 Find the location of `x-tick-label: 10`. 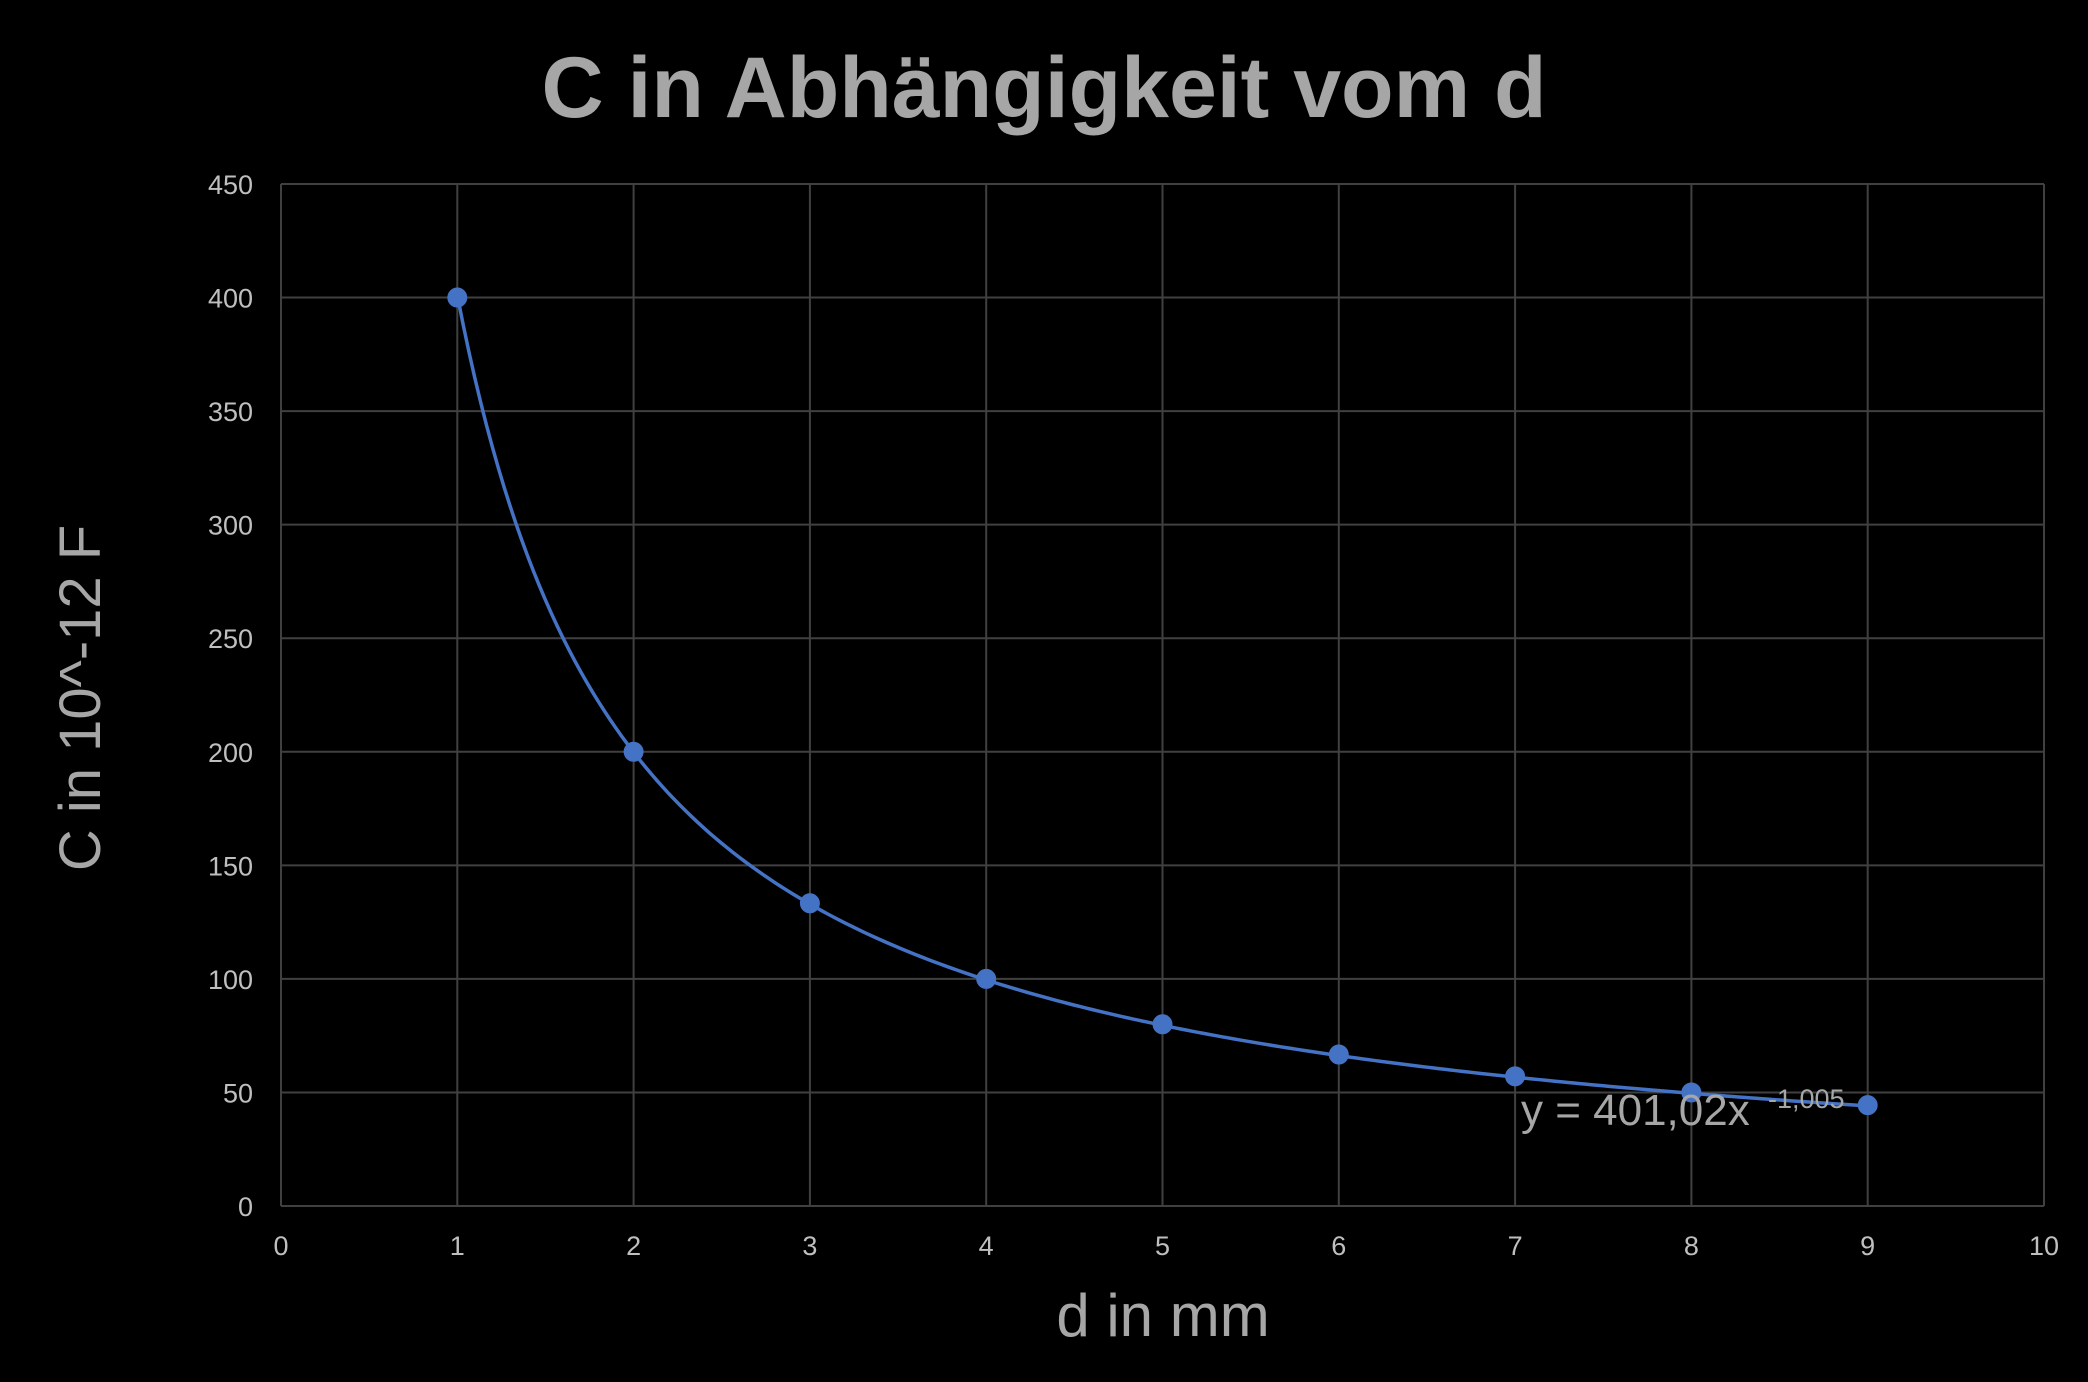

x-tick-label: 10 is located at coordinates (2044, 1246).